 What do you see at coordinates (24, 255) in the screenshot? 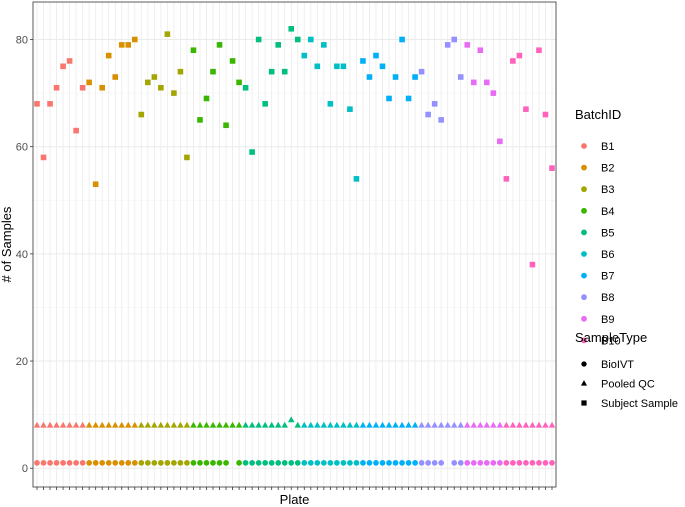
I see `y-axis: 0 20 40 60 80` at bounding box center [24, 255].